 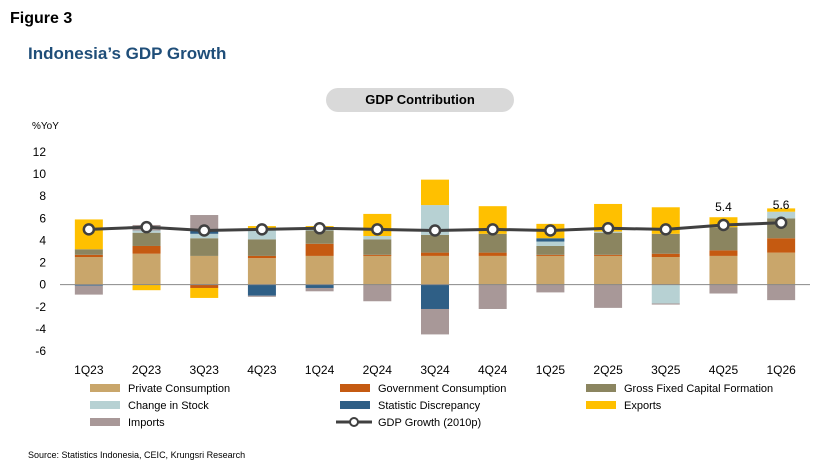 What do you see at coordinates (262, 370) in the screenshot?
I see `x-tick-label: 4Q23` at bounding box center [262, 370].